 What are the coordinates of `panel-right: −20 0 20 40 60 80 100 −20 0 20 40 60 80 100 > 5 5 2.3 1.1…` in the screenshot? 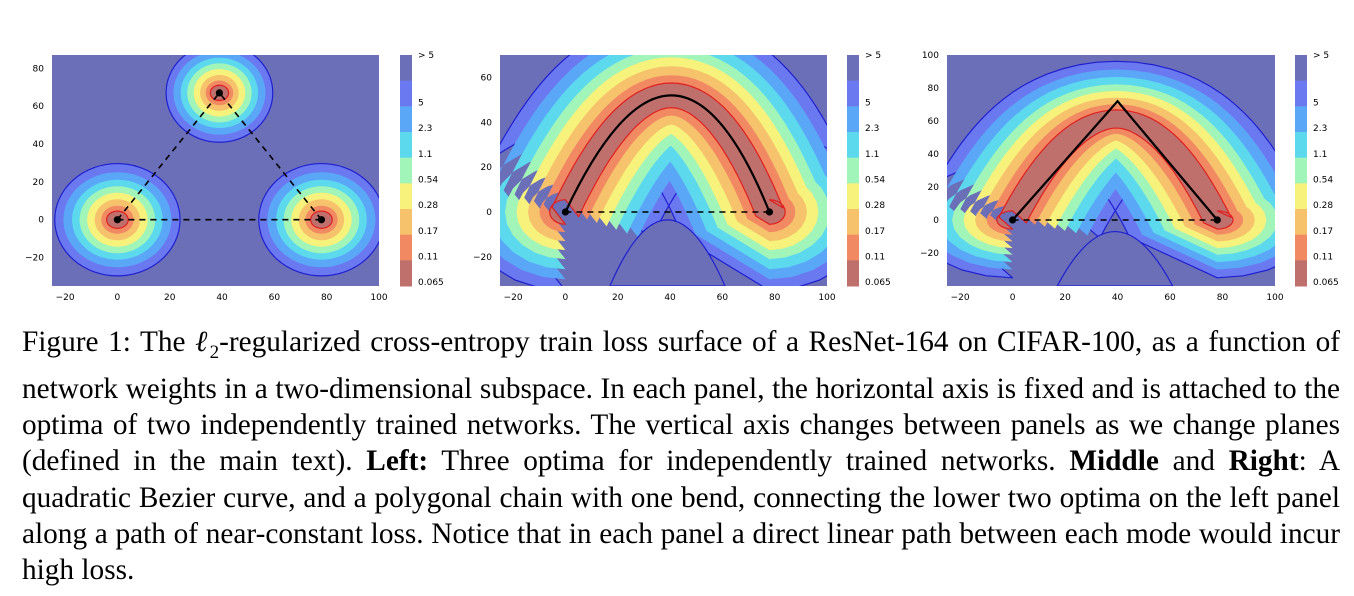 It's located at (1129, 177).